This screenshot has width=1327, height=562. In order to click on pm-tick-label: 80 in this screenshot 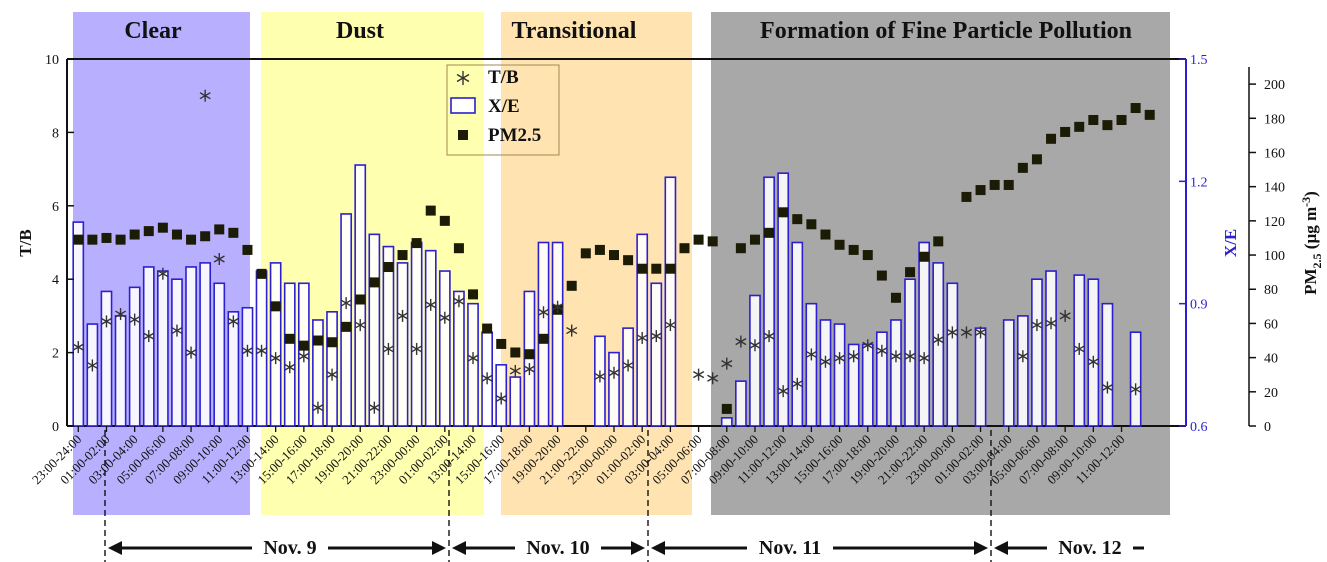, I will do `click(1271, 290)`.